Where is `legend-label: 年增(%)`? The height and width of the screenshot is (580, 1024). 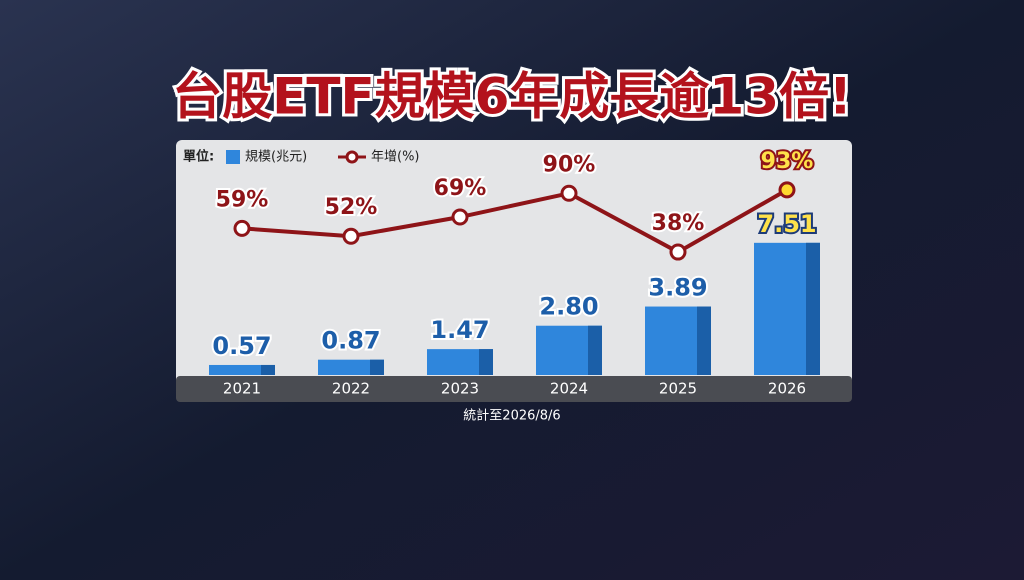 legend-label: 年增(%) is located at coordinates (395, 157).